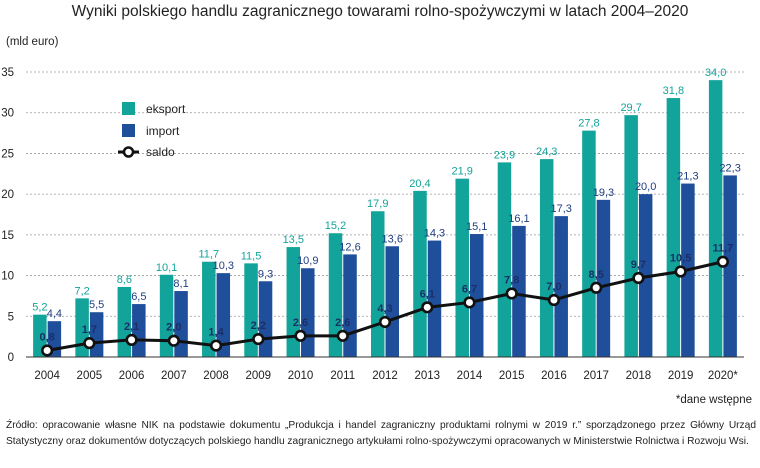 The width and height of the screenshot is (760, 468). I want to click on y-tick-label: 10, so click(7, 277).